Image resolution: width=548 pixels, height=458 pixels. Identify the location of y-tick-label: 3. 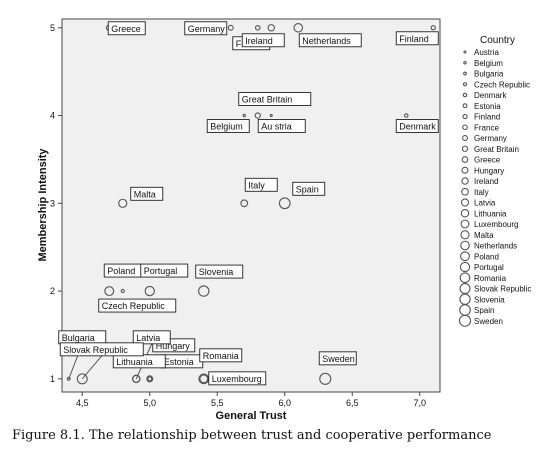
(52, 203).